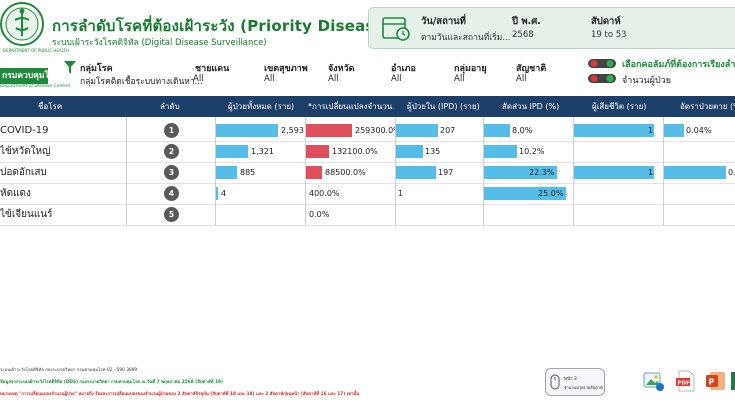 The width and height of the screenshot is (735, 400). Describe the element at coordinates (531, 69) in the screenshot. I see `filter-nationality-label: สัญชาติ` at that location.